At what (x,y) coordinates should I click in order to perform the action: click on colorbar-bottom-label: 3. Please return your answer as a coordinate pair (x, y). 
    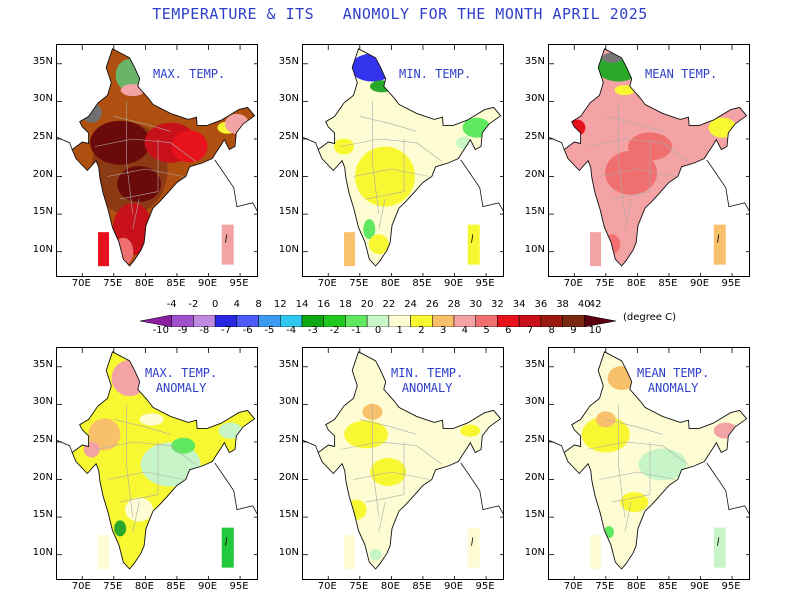
    Looking at the image, I should click on (443, 330).